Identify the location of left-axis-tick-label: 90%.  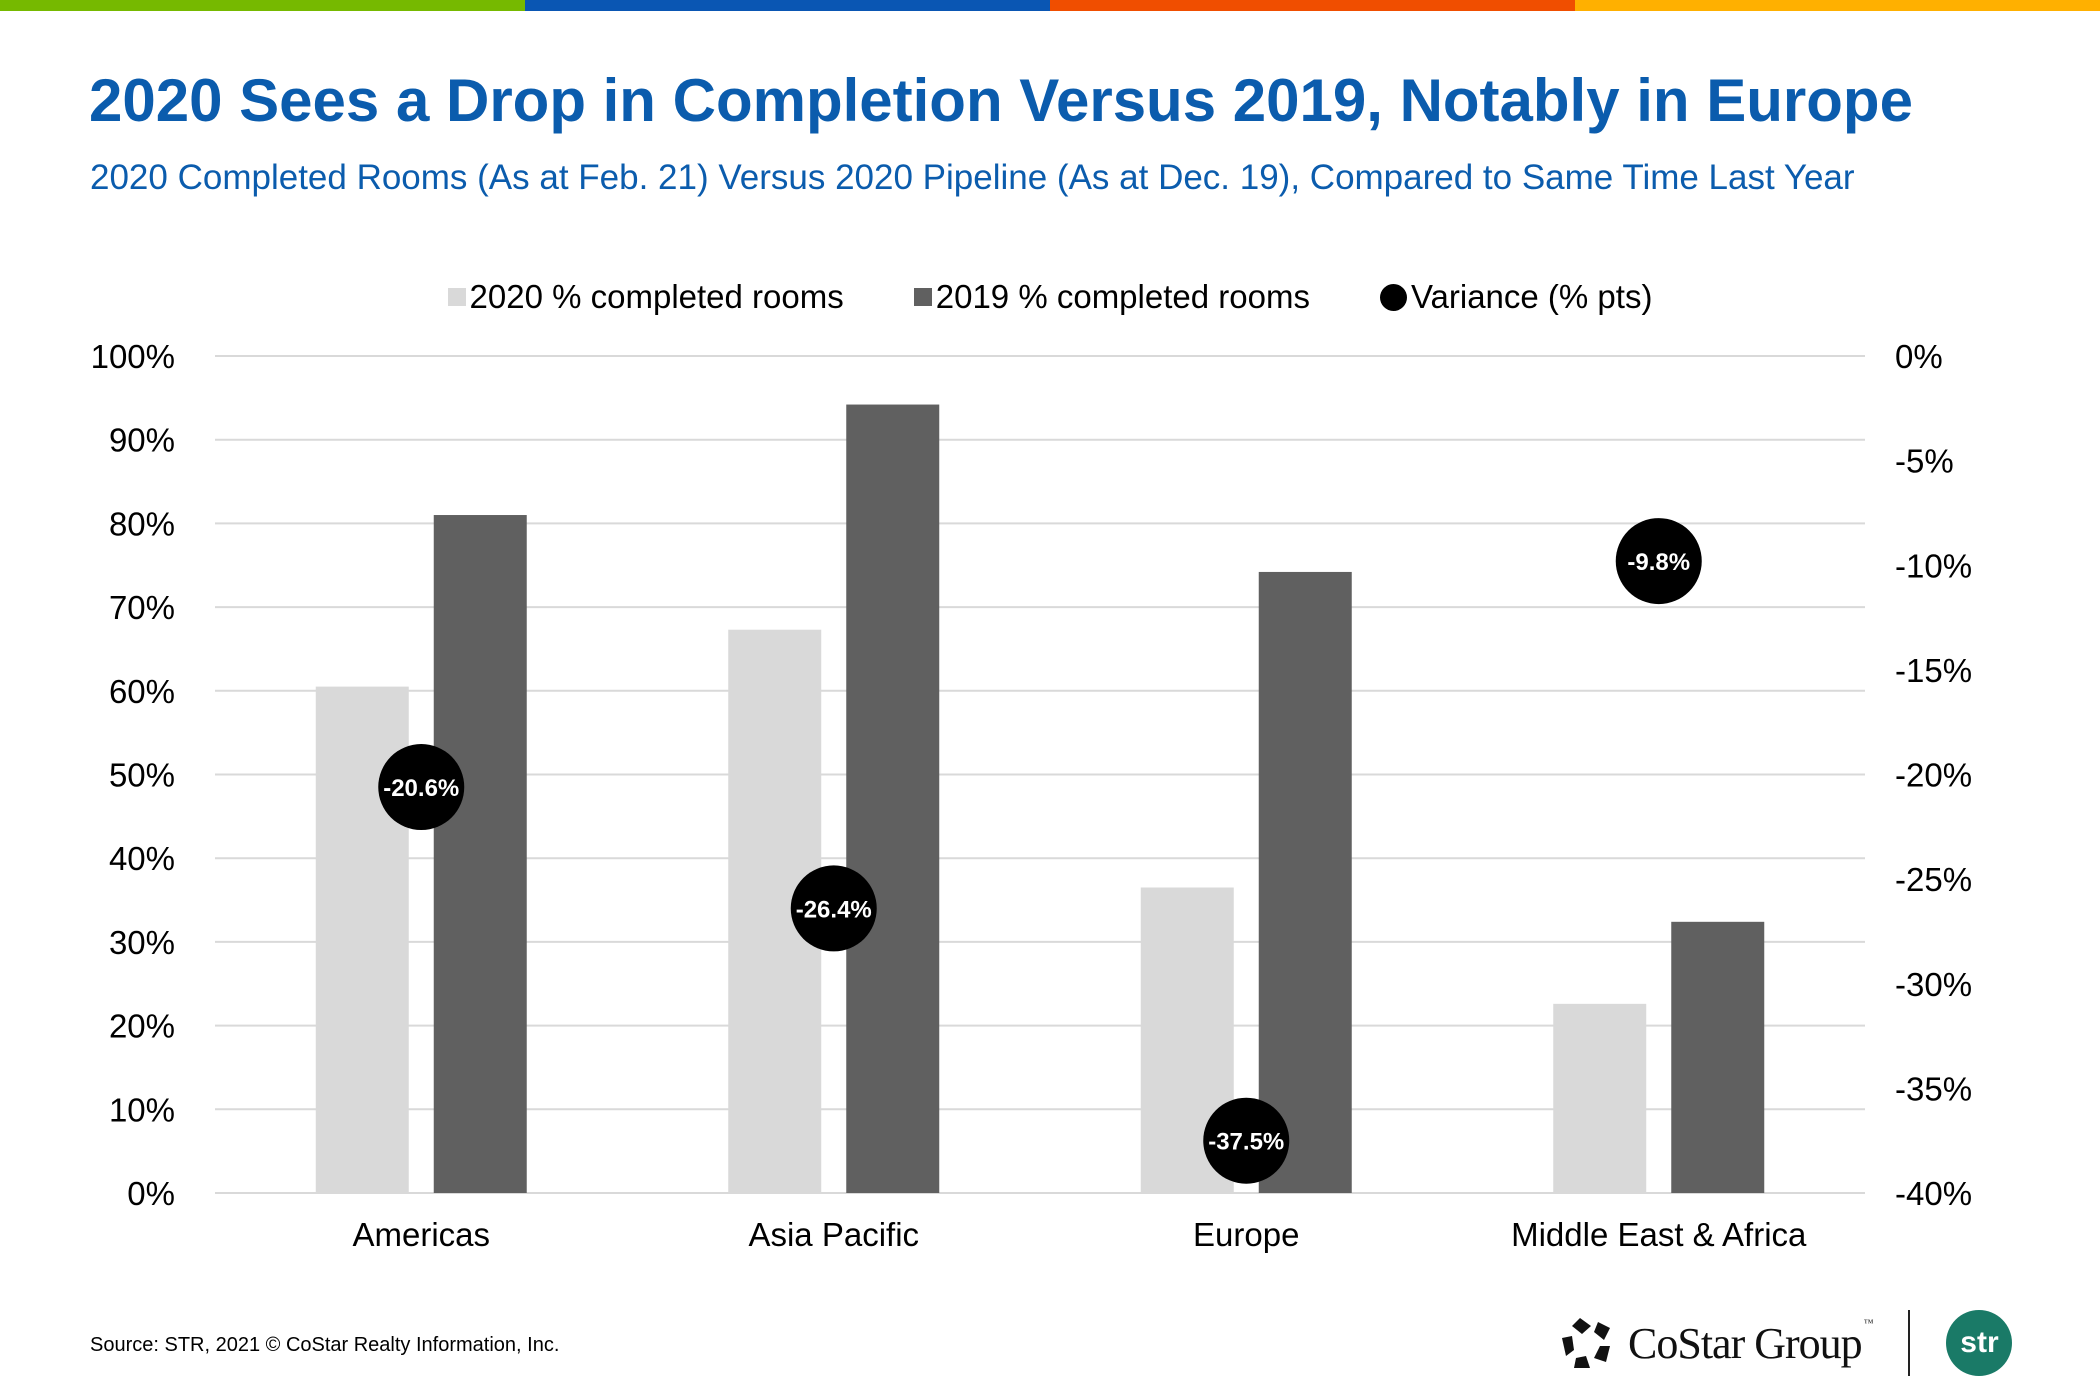
(142, 440).